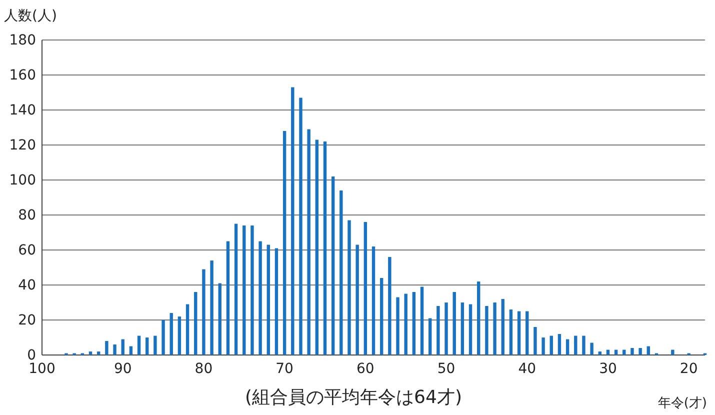 Image resolution: width=715 pixels, height=415 pixels. Describe the element at coordinates (22, 75) in the screenshot. I see `y-tick-label: 160` at that location.